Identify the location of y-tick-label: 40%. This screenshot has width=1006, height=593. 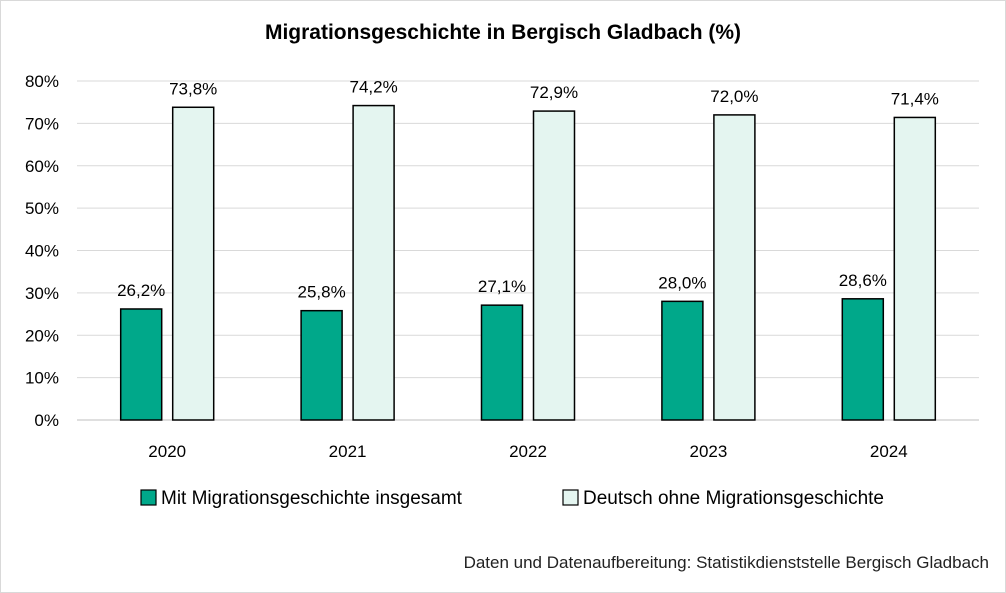
(42, 251).